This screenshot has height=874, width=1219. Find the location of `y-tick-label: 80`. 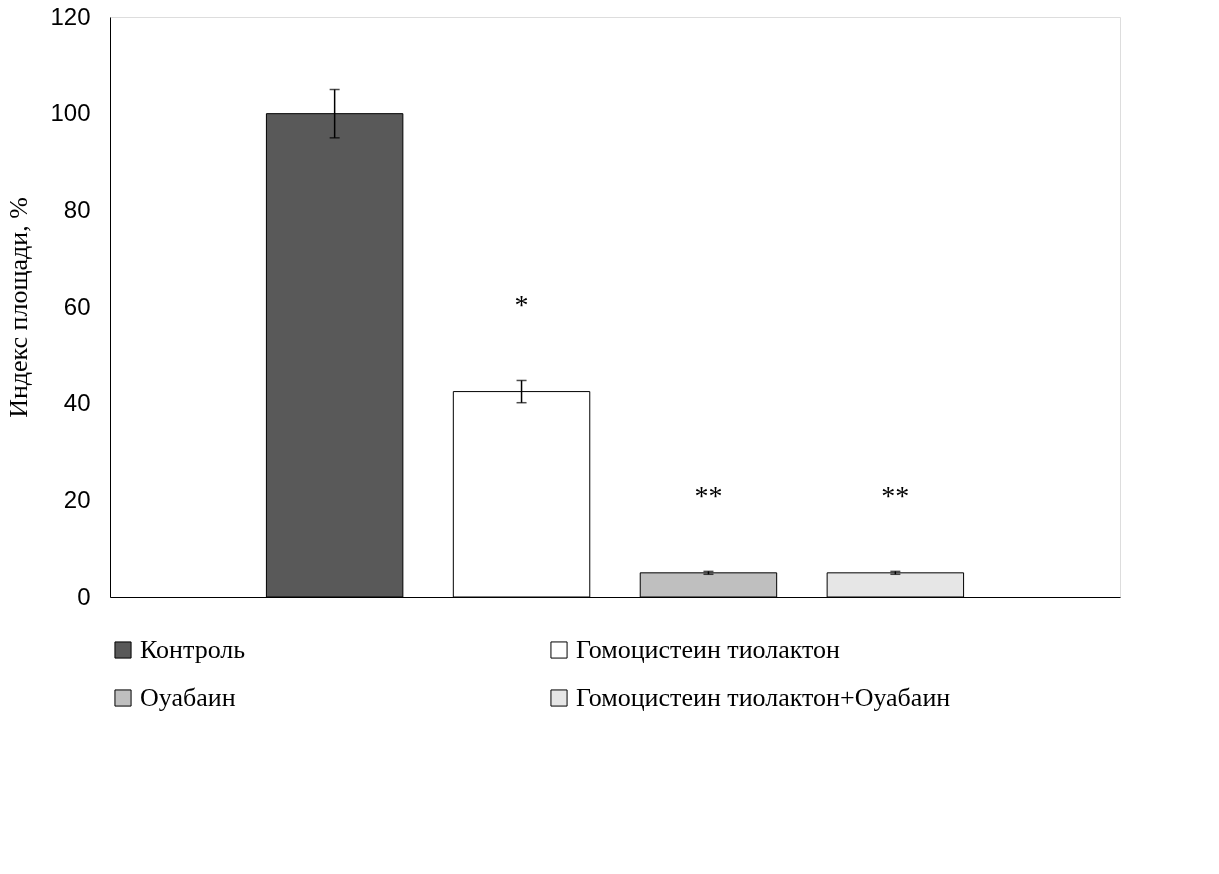

y-tick-label: 80 is located at coordinates (77, 209).